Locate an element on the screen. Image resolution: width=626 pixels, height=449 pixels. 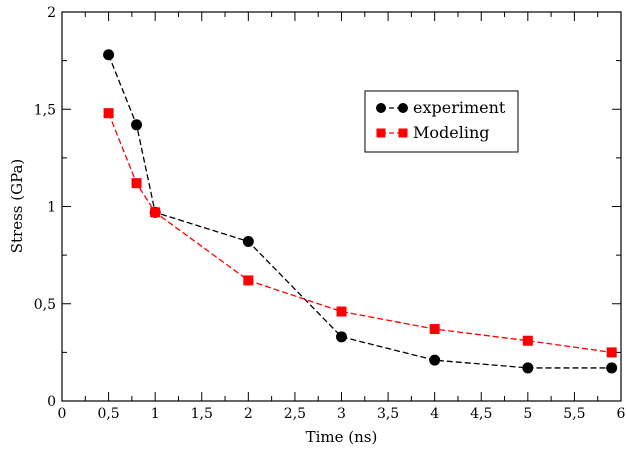
x-tick-label: 1 is located at coordinates (155, 414).